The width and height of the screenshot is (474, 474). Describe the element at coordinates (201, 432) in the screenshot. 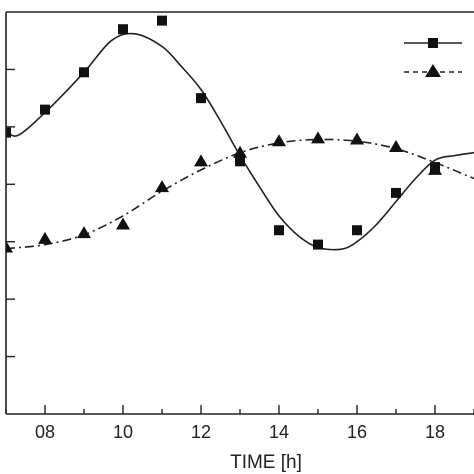

I see `x-tick-label: 12` at that location.